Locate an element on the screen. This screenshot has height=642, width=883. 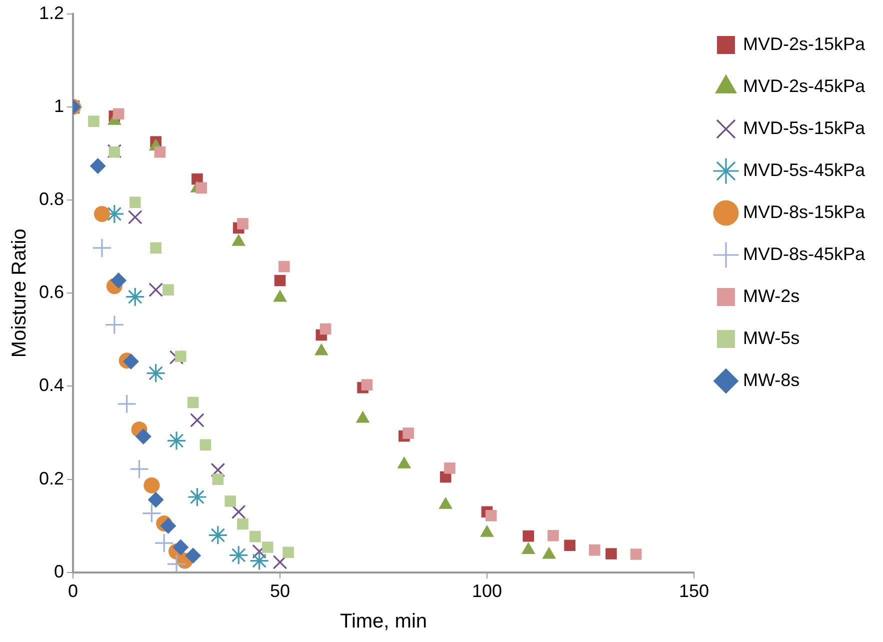
legend-label: MW-8s is located at coordinates (771, 380).